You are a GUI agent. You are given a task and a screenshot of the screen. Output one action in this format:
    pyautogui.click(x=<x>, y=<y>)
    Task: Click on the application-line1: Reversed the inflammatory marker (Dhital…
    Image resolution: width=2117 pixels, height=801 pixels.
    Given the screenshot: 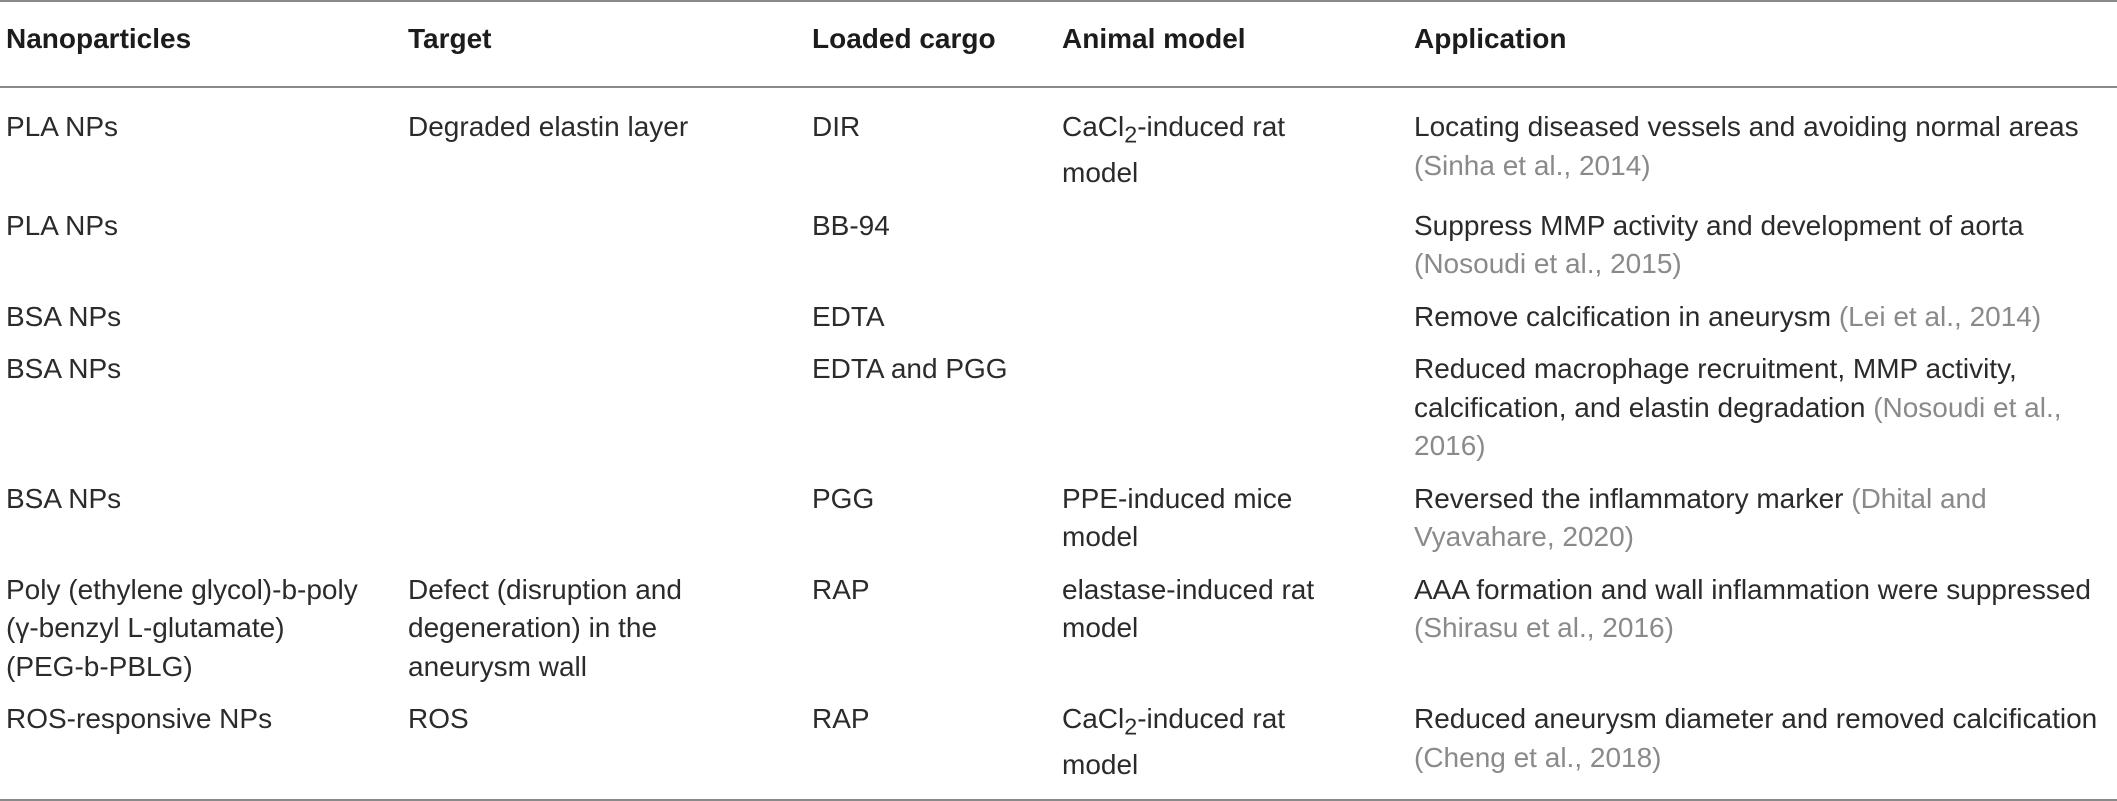 What is the action you would take?
    pyautogui.click(x=1765, y=499)
    